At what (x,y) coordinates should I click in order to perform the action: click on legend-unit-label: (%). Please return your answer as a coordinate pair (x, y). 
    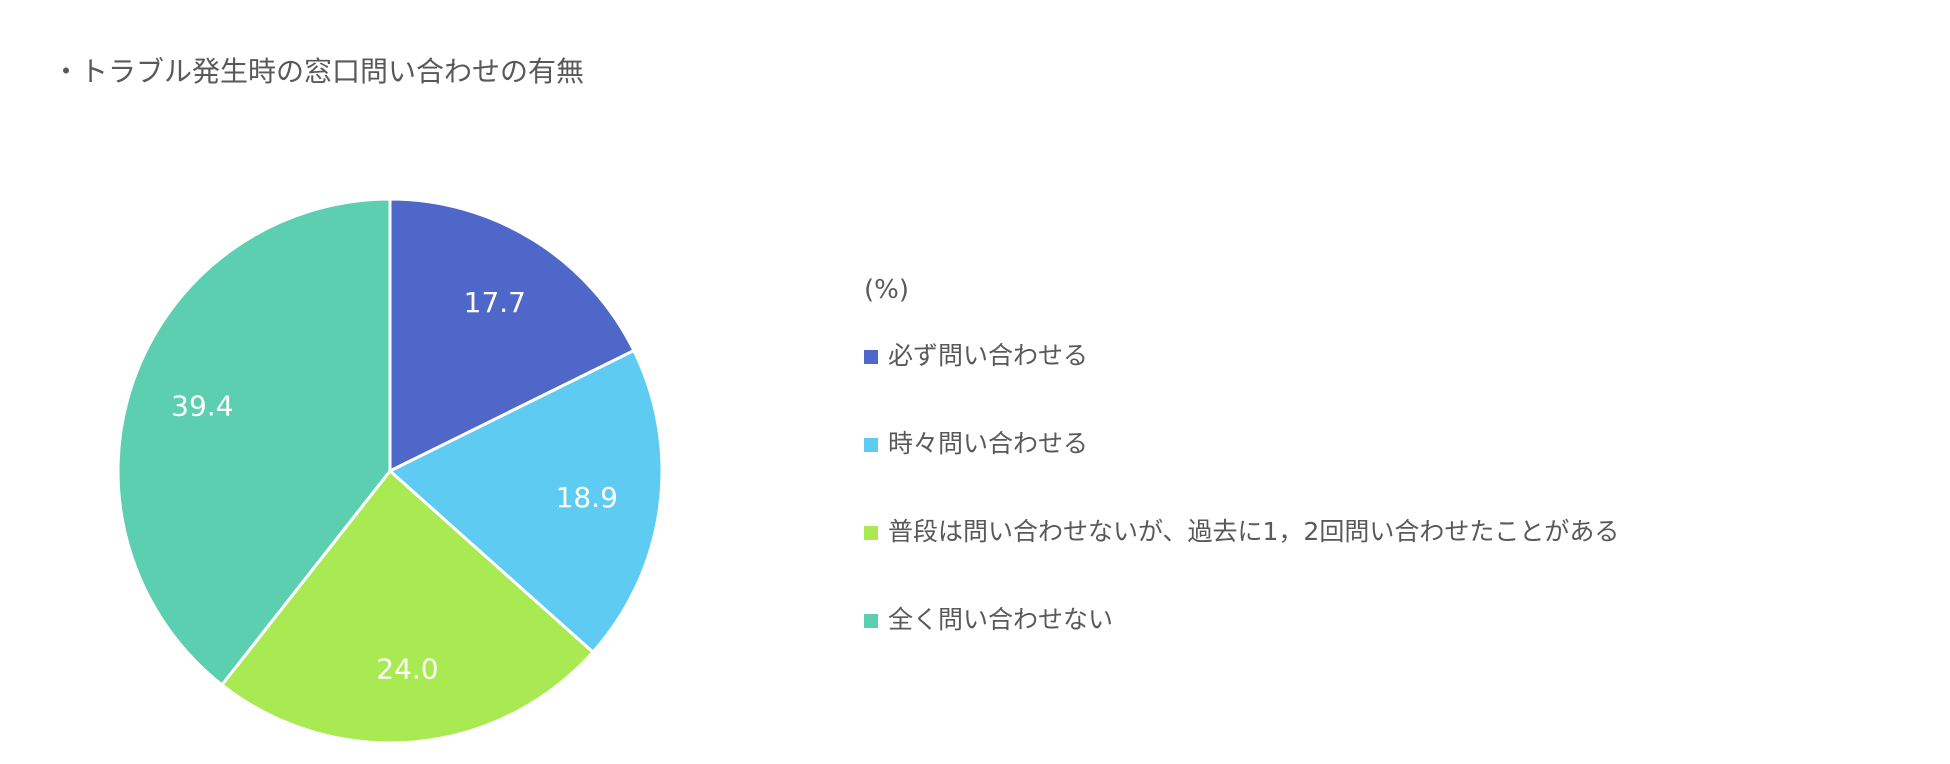
    Looking at the image, I should click on (886, 290).